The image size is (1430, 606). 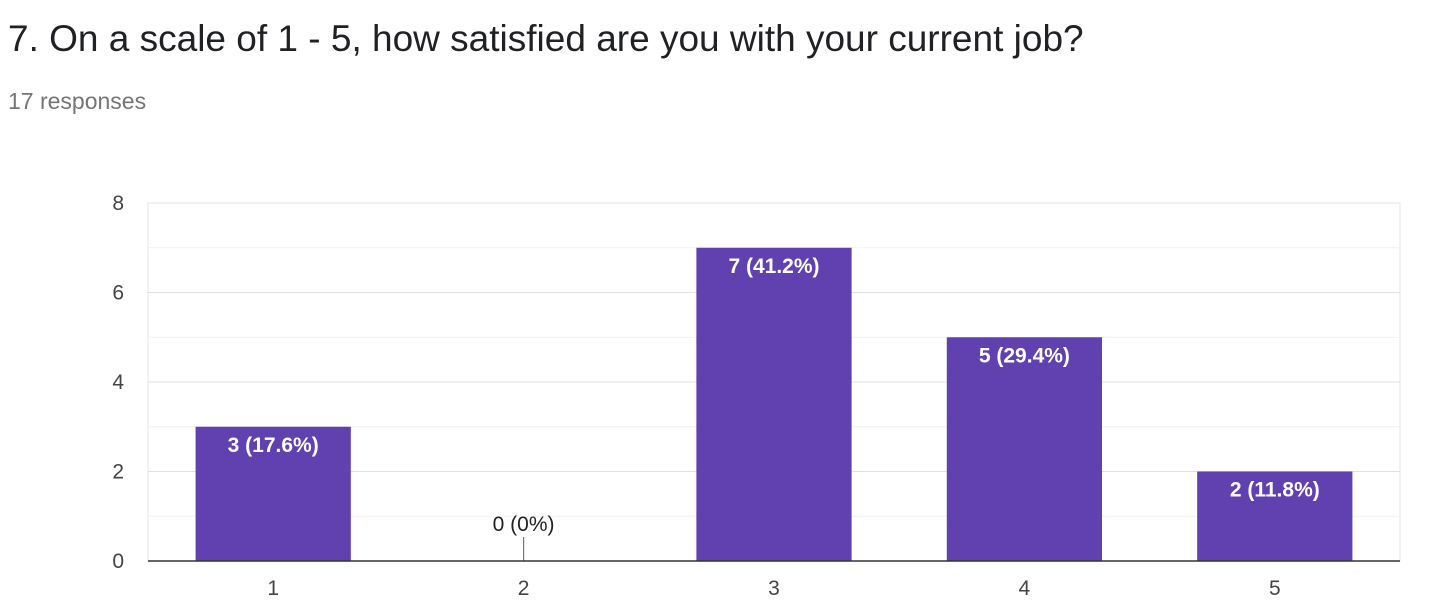 What do you see at coordinates (118, 472) in the screenshot?
I see `y-tick-label: 2` at bounding box center [118, 472].